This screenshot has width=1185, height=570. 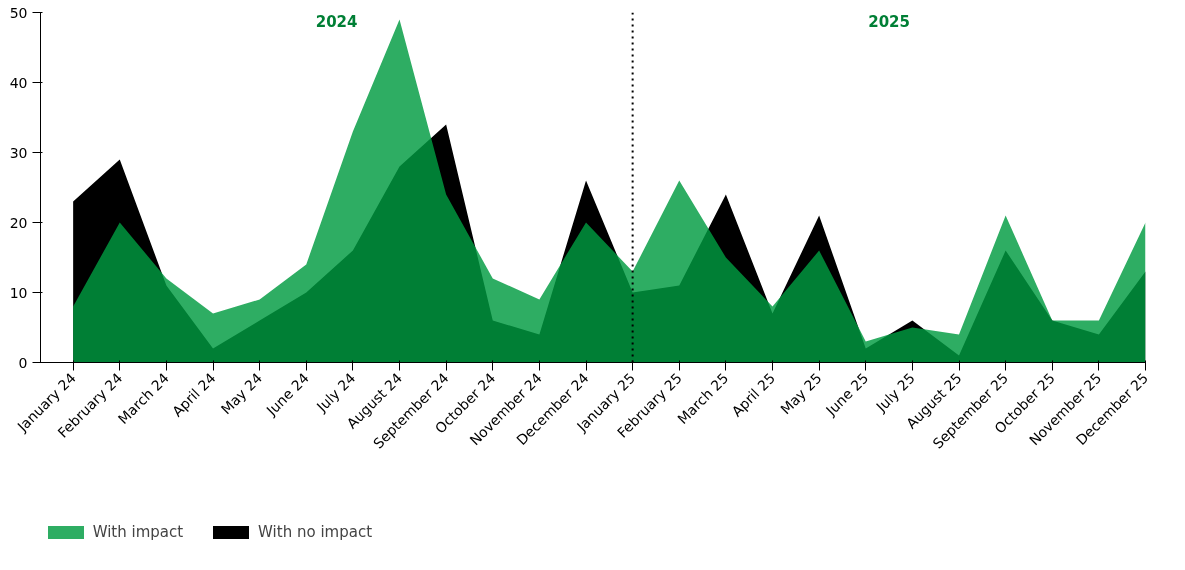 What do you see at coordinates (889, 21) in the screenshot?
I see `annotation: 2025` at bounding box center [889, 21].